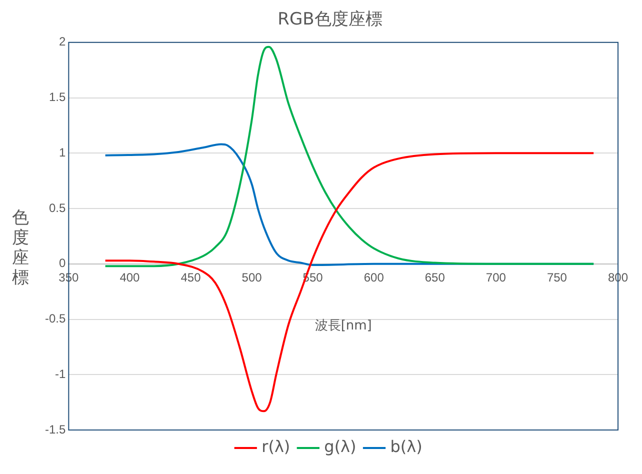  What do you see at coordinates (343, 326) in the screenshot?
I see `x-axis-title: 波長[nm]` at bounding box center [343, 326].